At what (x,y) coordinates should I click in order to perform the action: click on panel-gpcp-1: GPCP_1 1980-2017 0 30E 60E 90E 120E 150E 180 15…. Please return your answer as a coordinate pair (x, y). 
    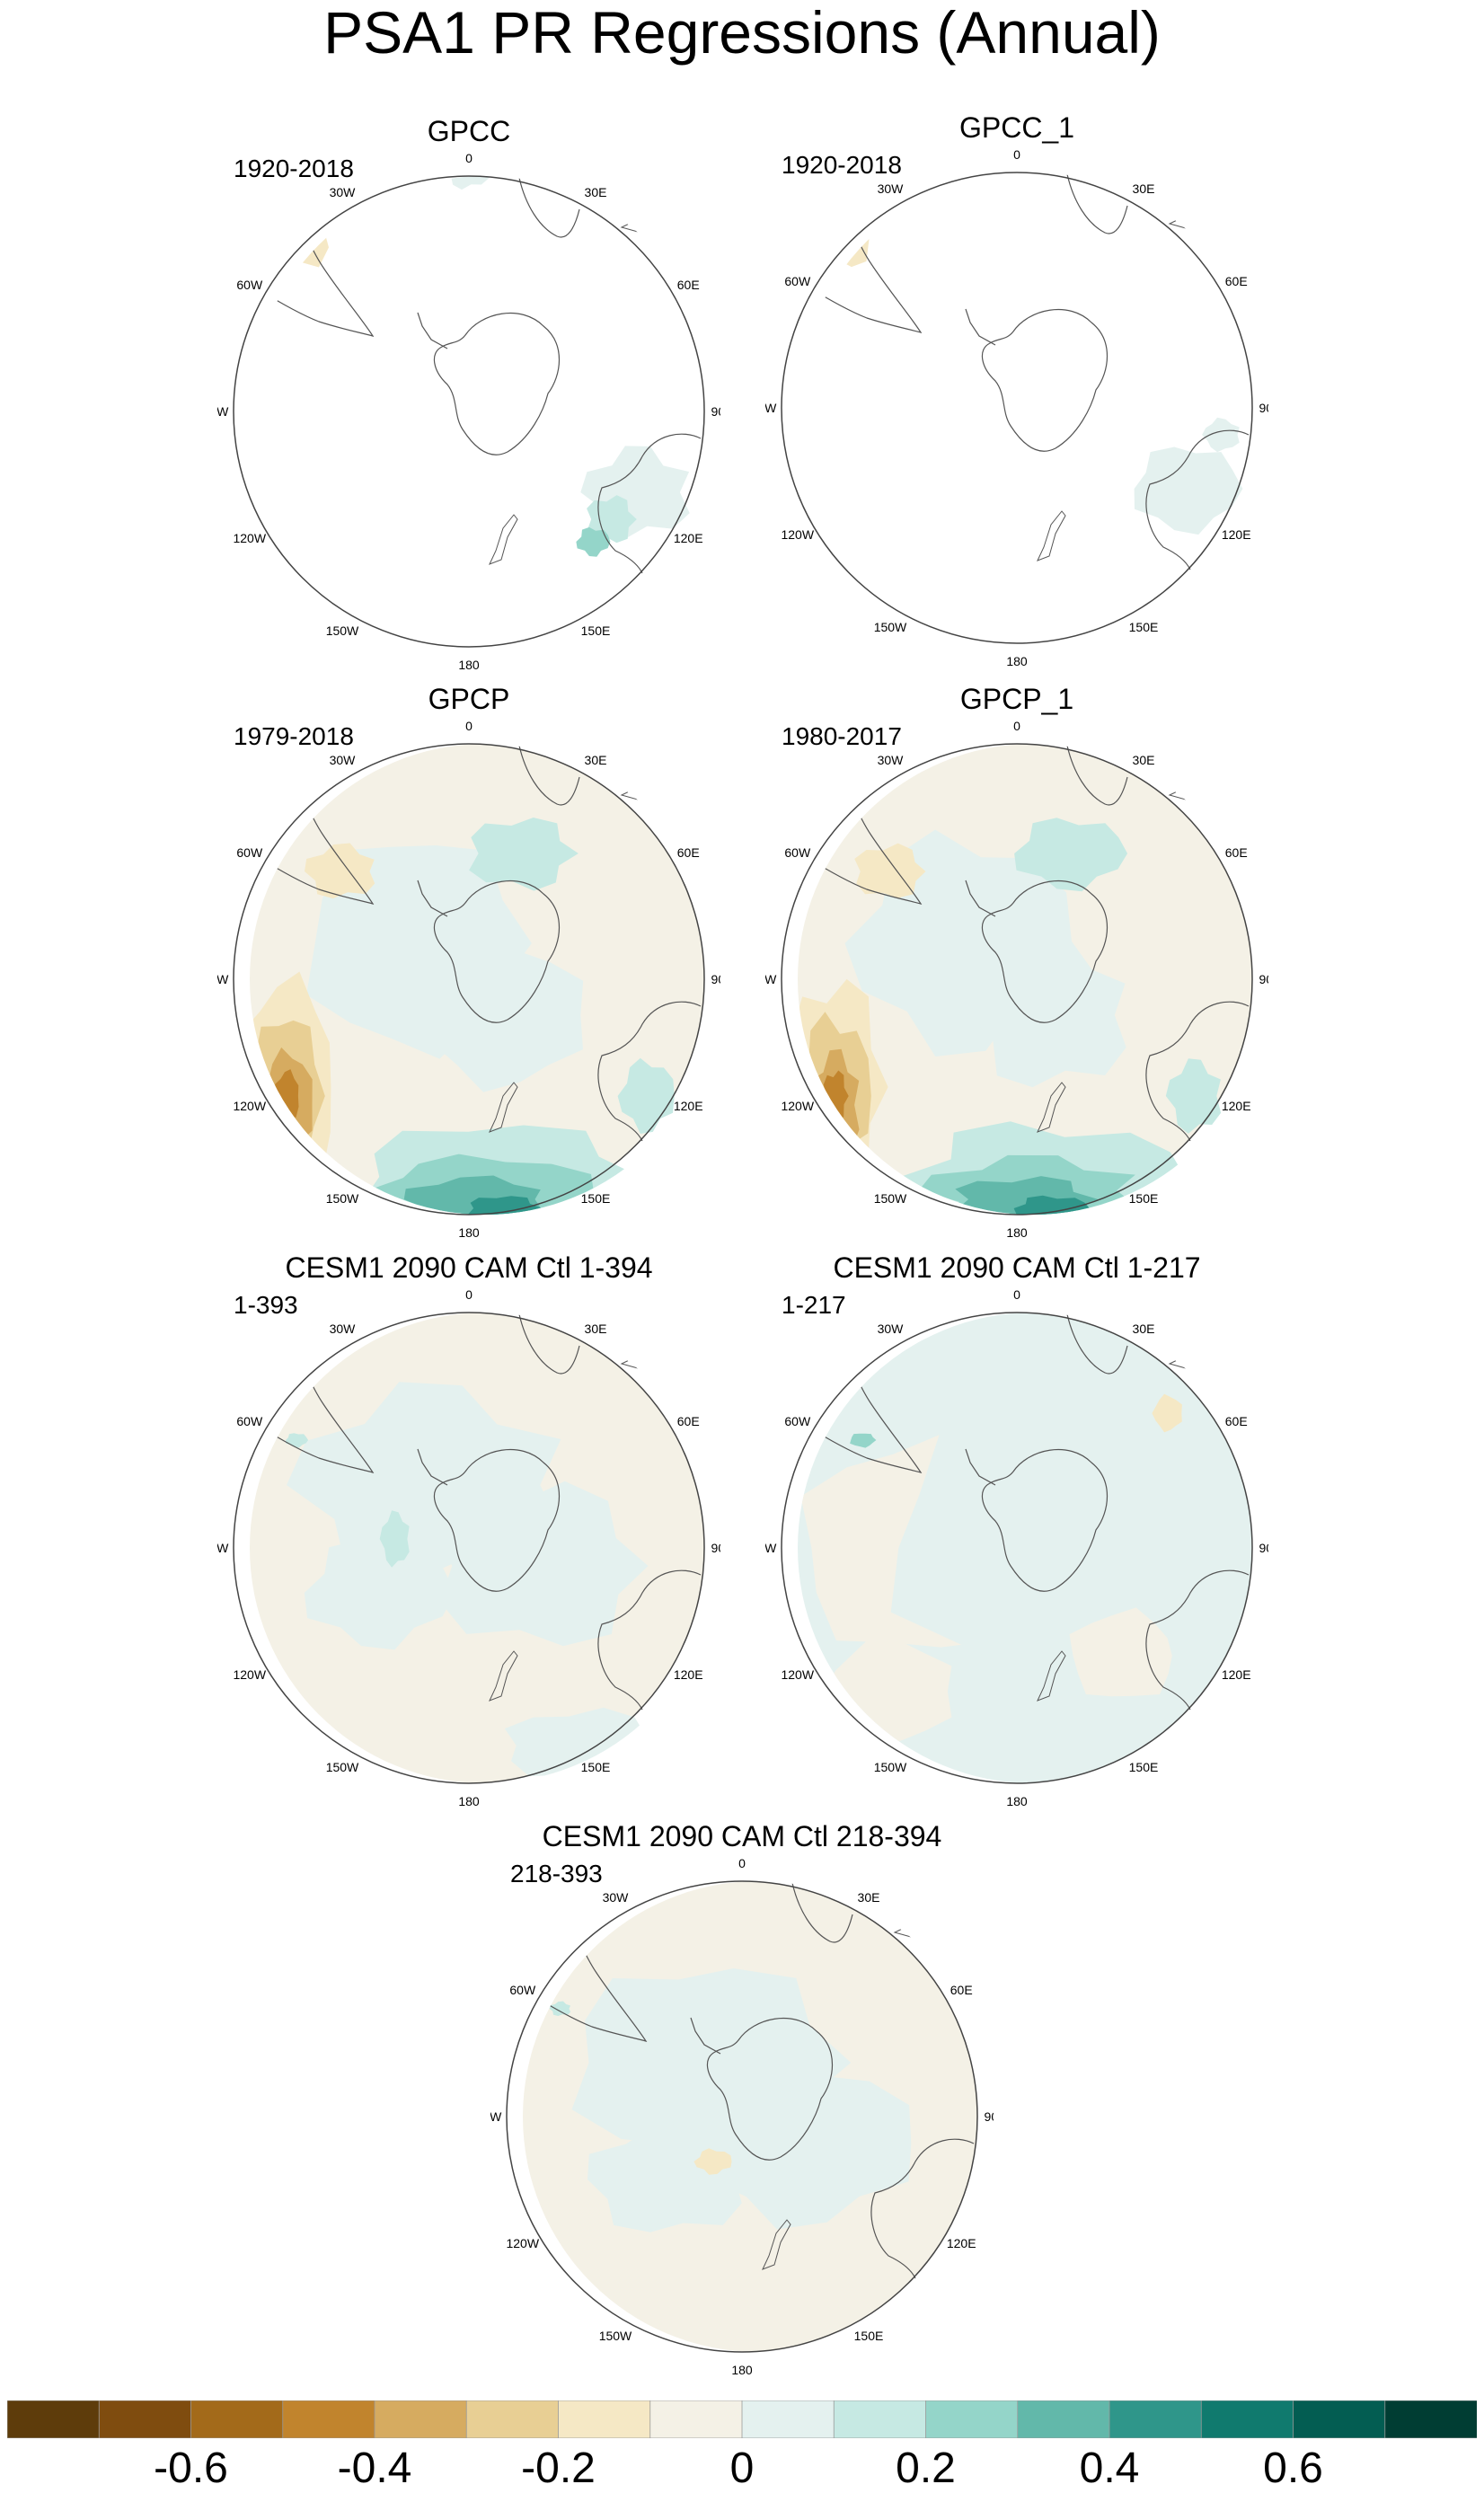
    Looking at the image, I should click on (1017, 961).